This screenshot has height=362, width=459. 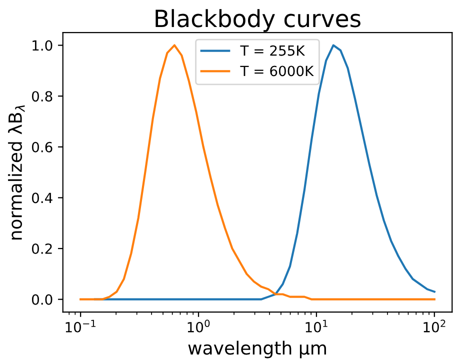 What do you see at coordinates (257, 349) in the screenshot?
I see `x-axis-title: wavelength μm` at bounding box center [257, 349].